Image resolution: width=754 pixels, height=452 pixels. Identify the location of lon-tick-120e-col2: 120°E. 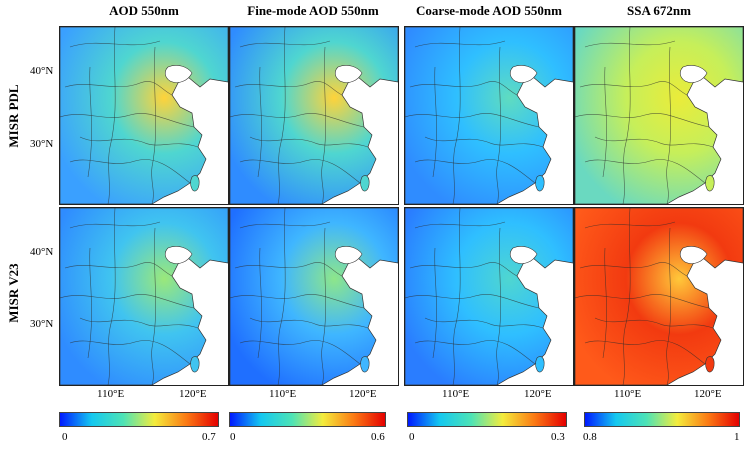
(363, 394).